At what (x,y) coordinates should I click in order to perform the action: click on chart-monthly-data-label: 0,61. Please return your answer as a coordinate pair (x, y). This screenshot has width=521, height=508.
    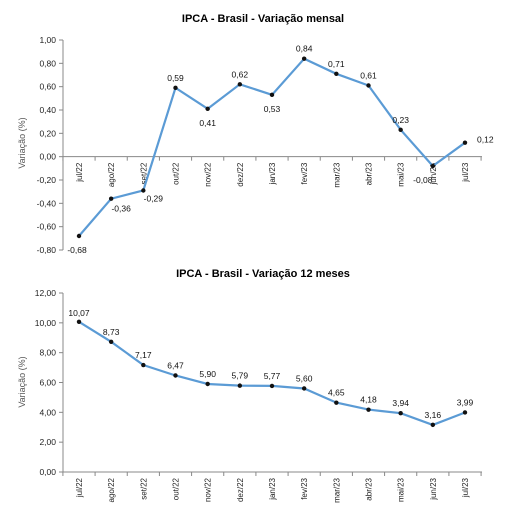
    Looking at the image, I should click on (368, 76).